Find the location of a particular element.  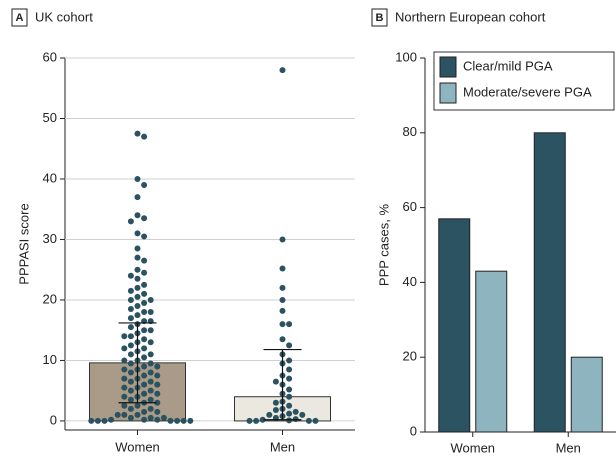

x-tick-label: Women is located at coordinates (472, 447).